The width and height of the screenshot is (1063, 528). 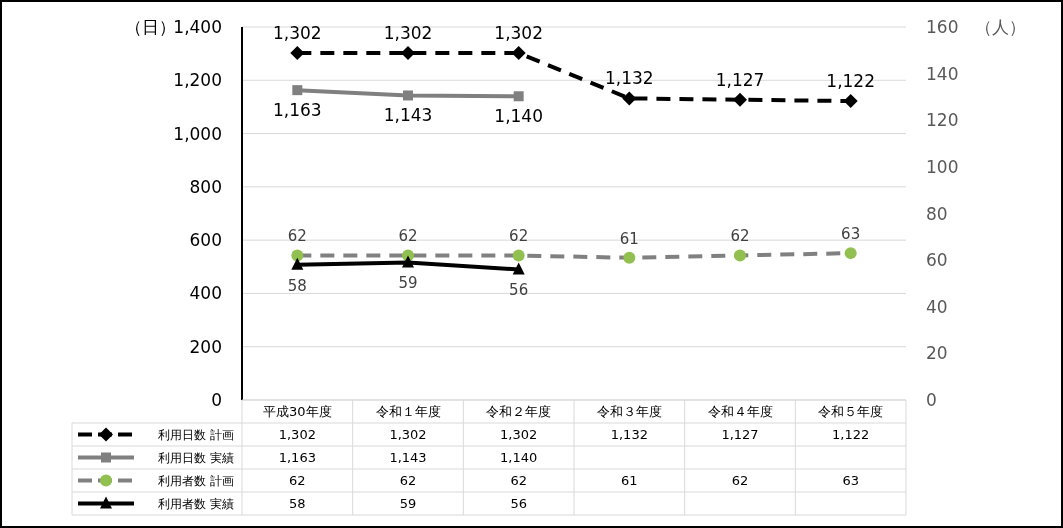 What do you see at coordinates (931, 400) in the screenshot?
I see `y2-tick-label: 0` at bounding box center [931, 400].